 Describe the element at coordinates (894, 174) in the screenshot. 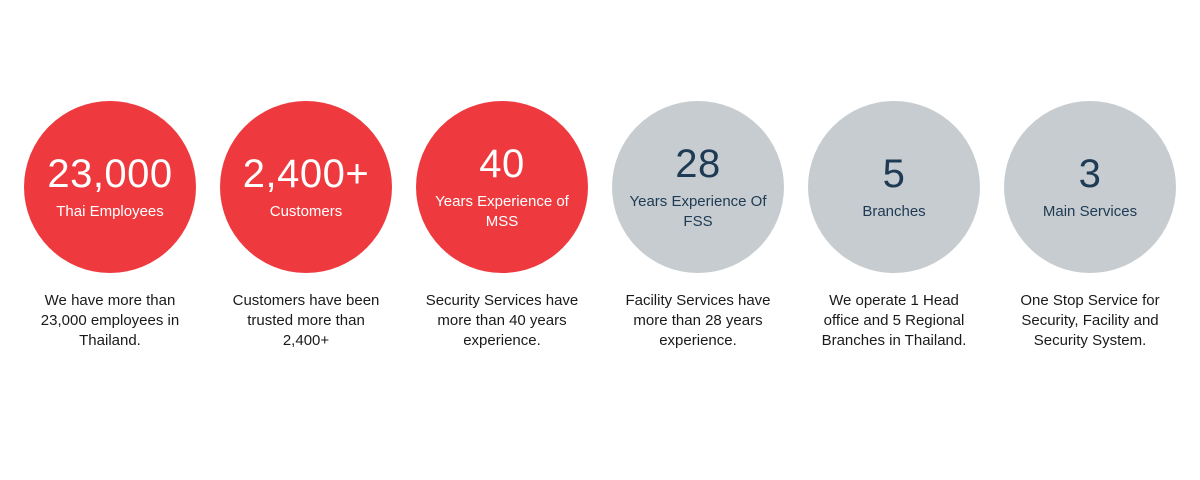

I see `stat-value: 5` at that location.